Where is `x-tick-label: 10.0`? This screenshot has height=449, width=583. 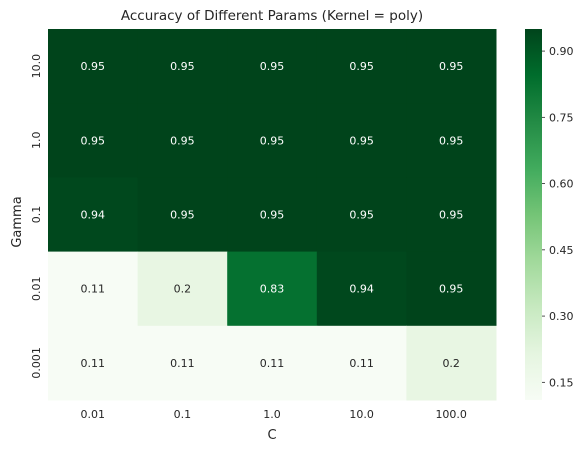 x-tick-label: 10.0 is located at coordinates (361, 414).